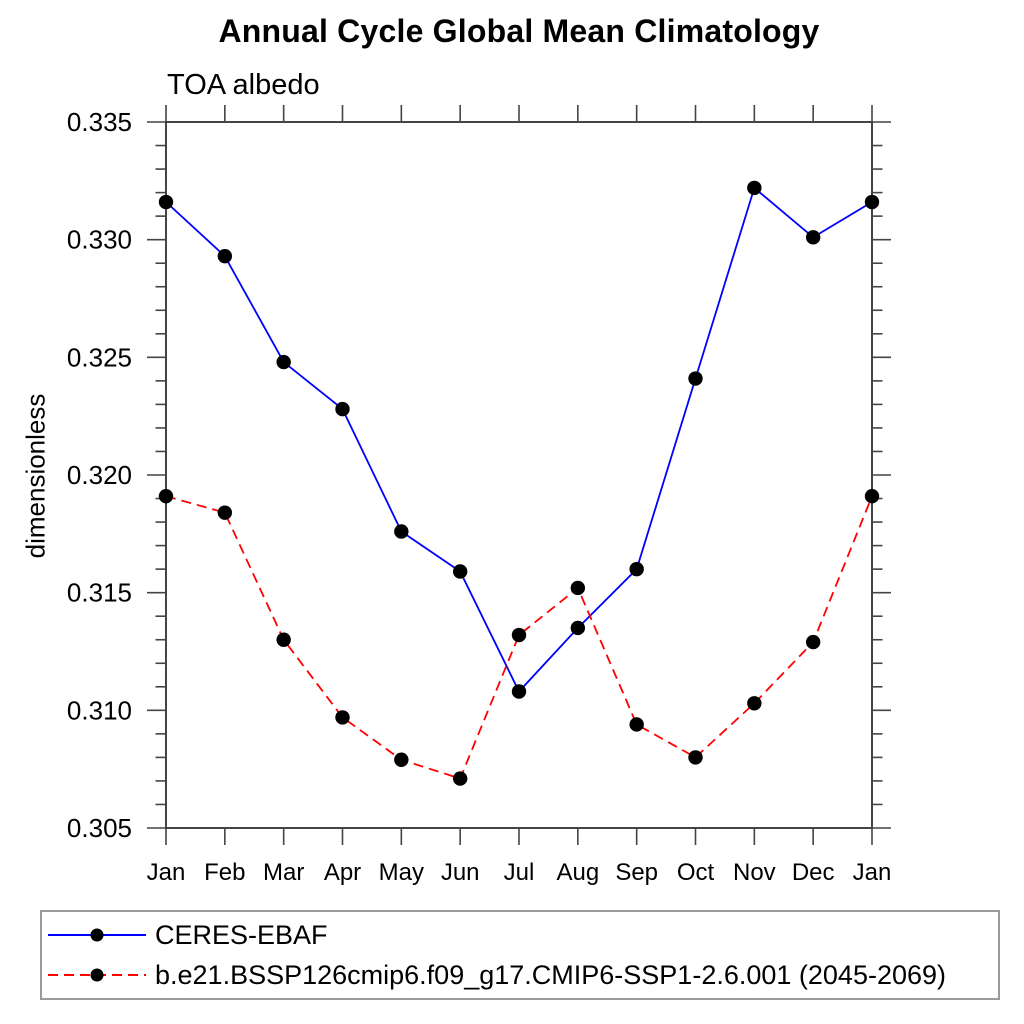  Describe the element at coordinates (241, 934) in the screenshot. I see `legend-label-ceres-ebaf: CERES-EBAF` at that location.